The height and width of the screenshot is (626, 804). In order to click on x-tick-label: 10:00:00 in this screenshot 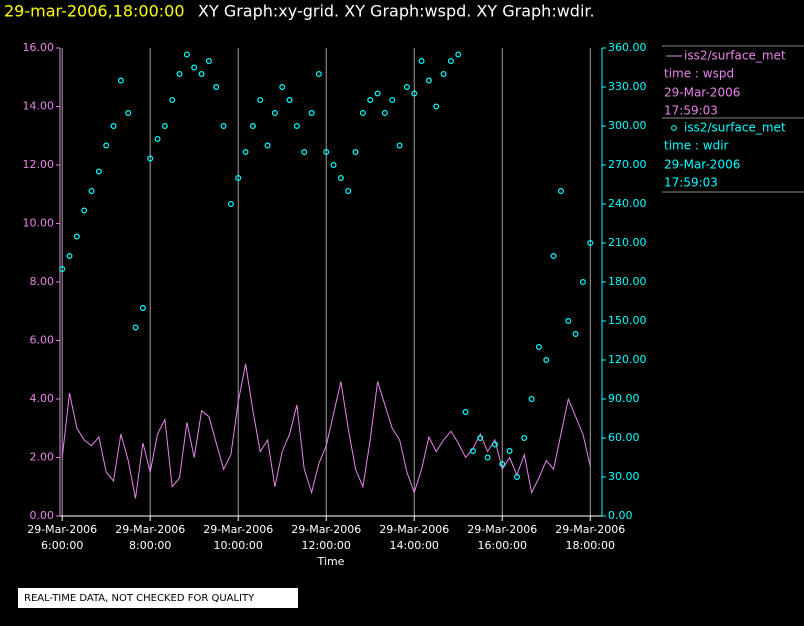, I will do `click(238, 545)`.